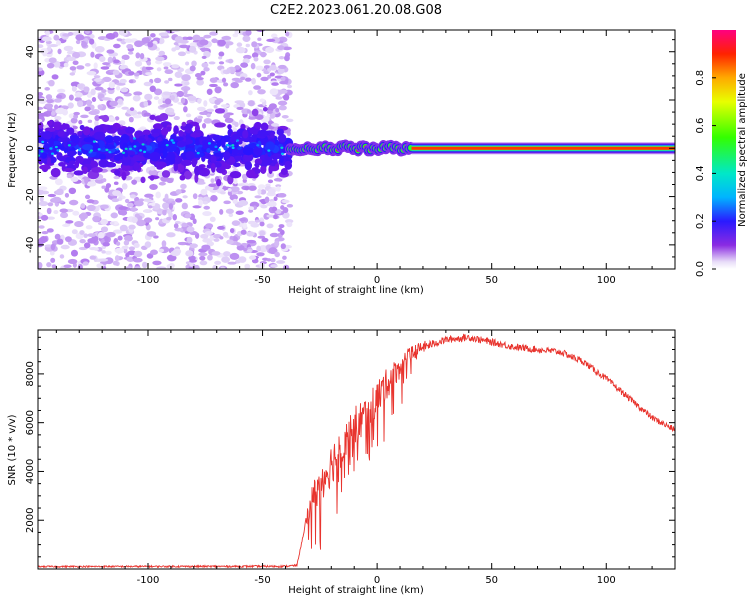  Describe the element at coordinates (700, 221) in the screenshot. I see `colorbar-tick-label: 0.2` at that location.